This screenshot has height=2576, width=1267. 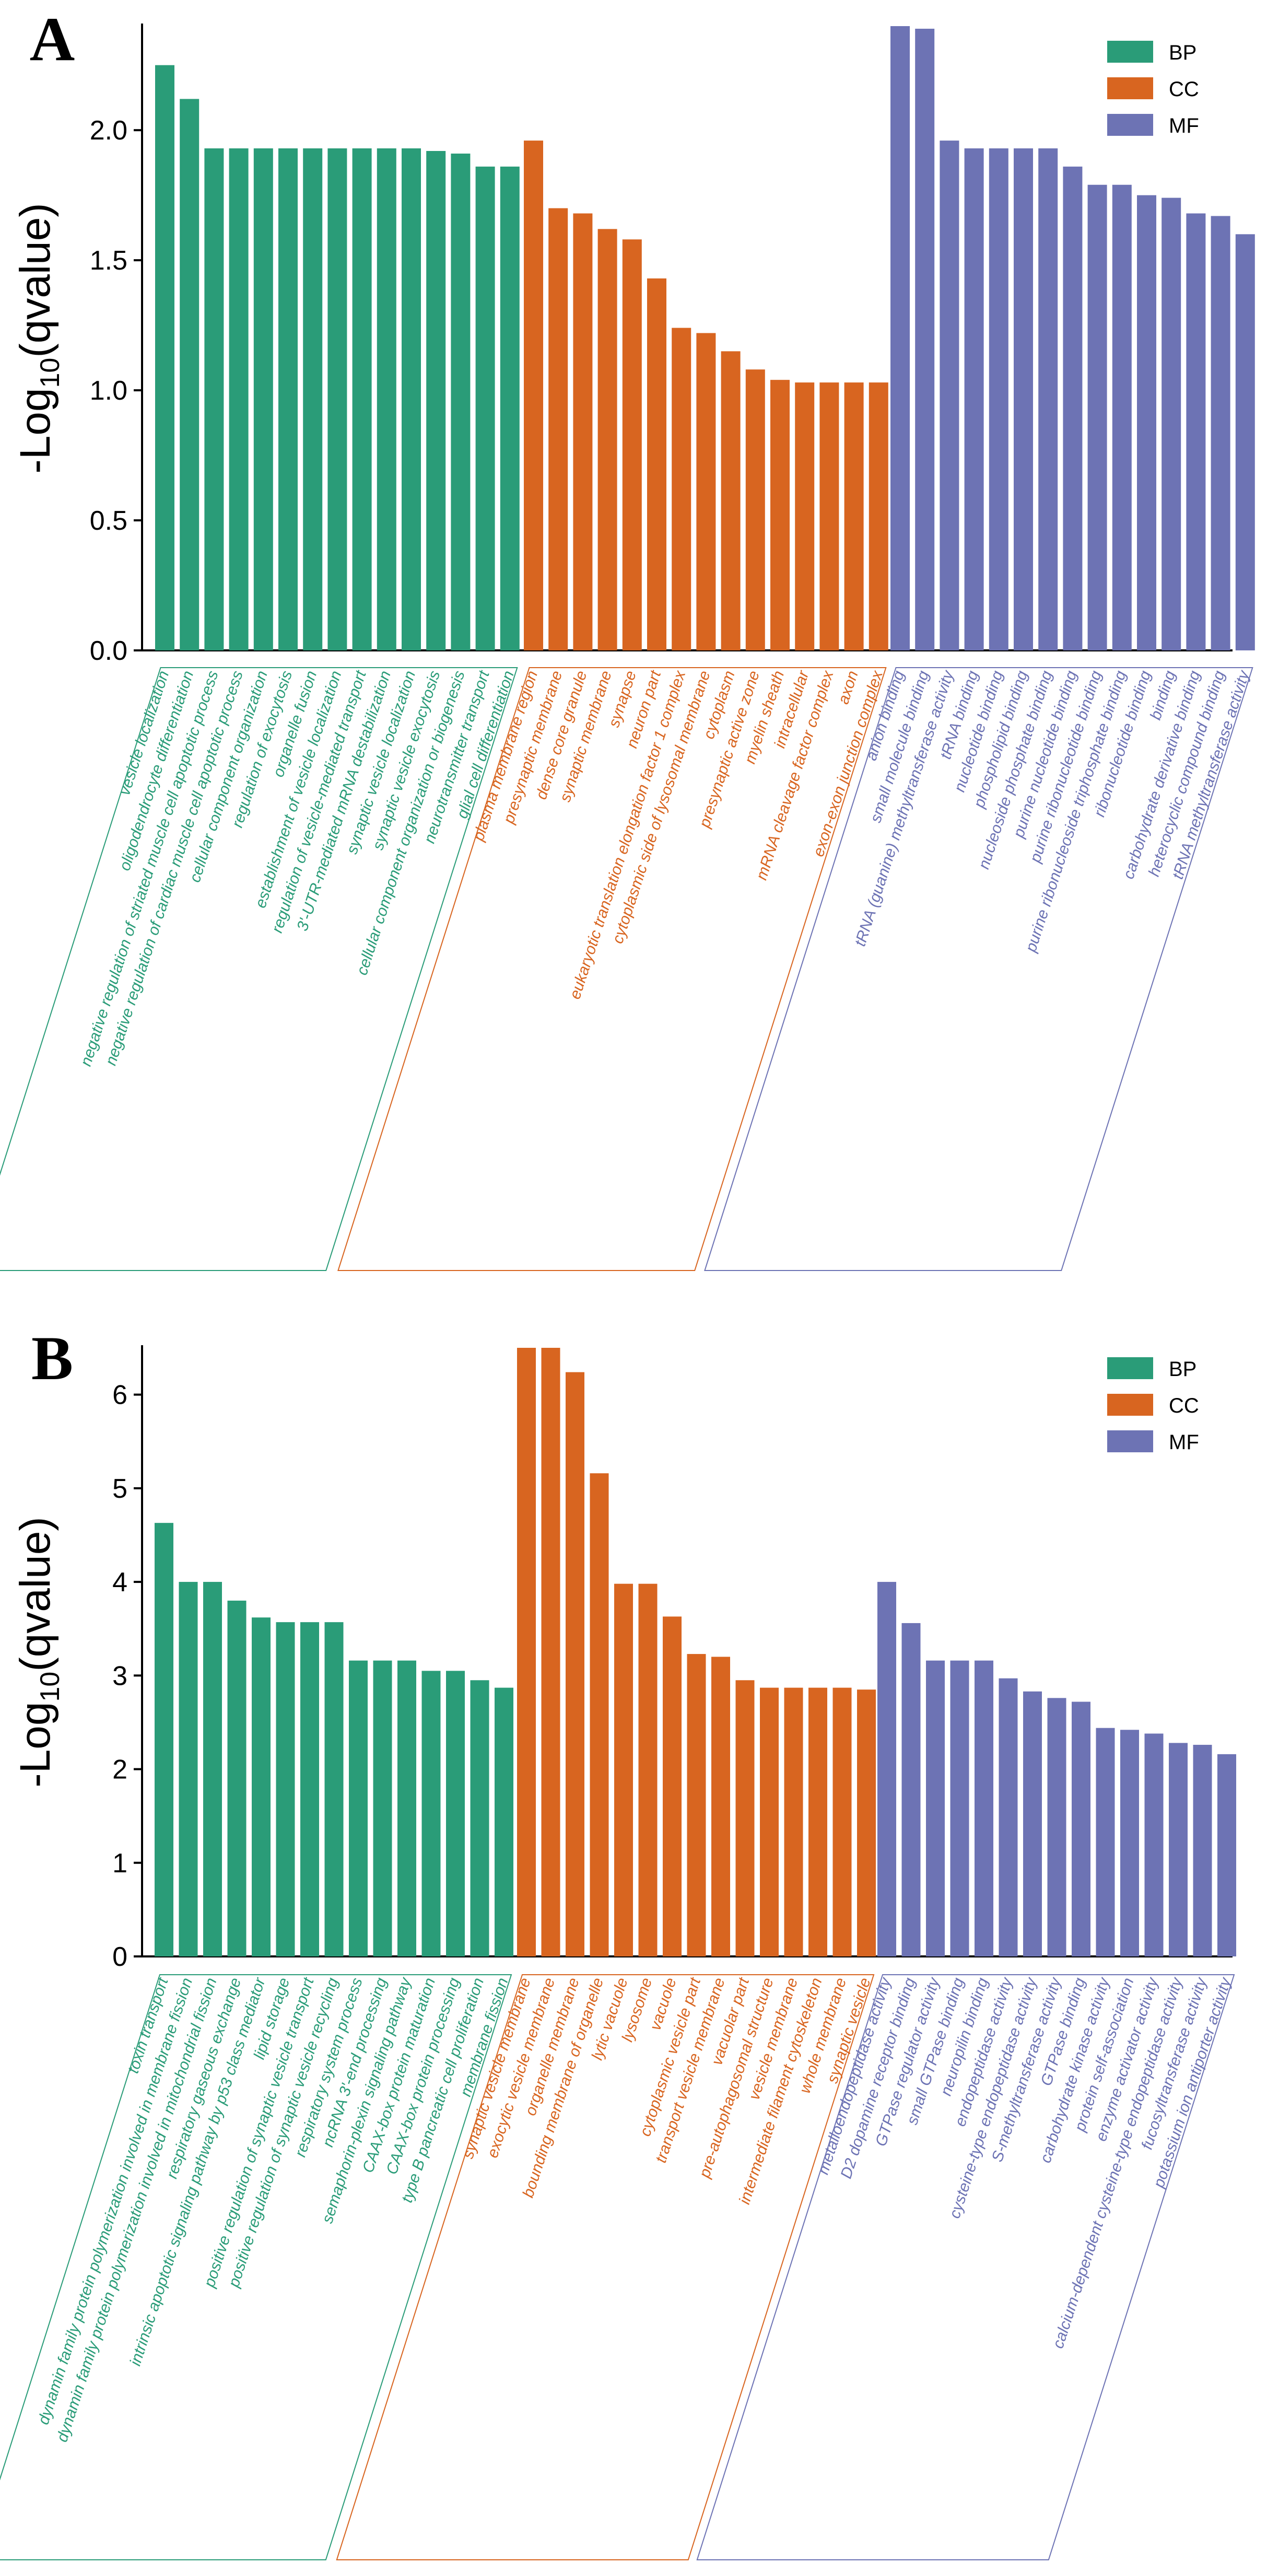 I want to click on legend-swatch-B-CC, so click(x=1130, y=1405).